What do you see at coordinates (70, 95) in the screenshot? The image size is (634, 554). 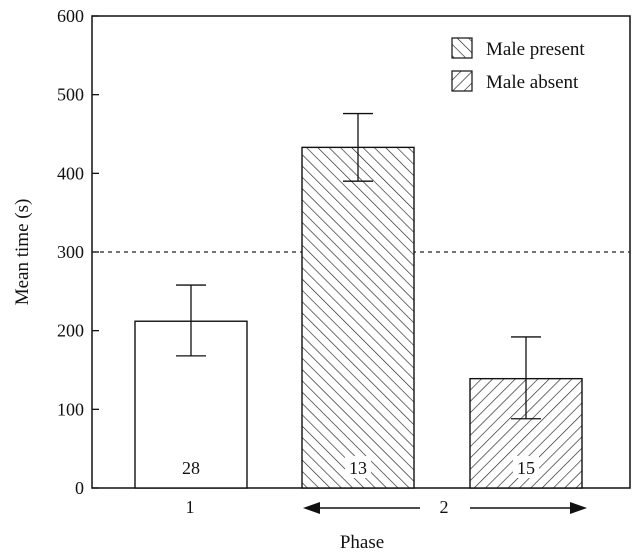 I see `y-tick-label: 500` at bounding box center [70, 95].